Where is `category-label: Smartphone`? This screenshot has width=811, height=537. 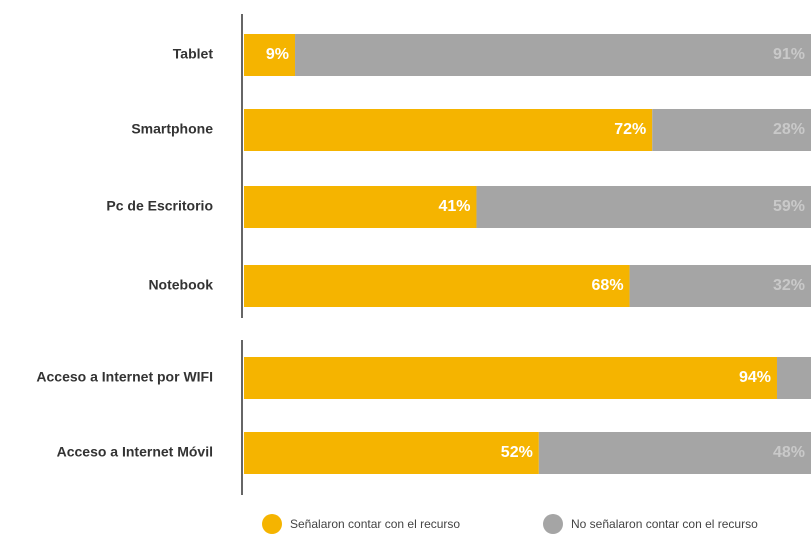 category-label: Smartphone is located at coordinates (172, 129).